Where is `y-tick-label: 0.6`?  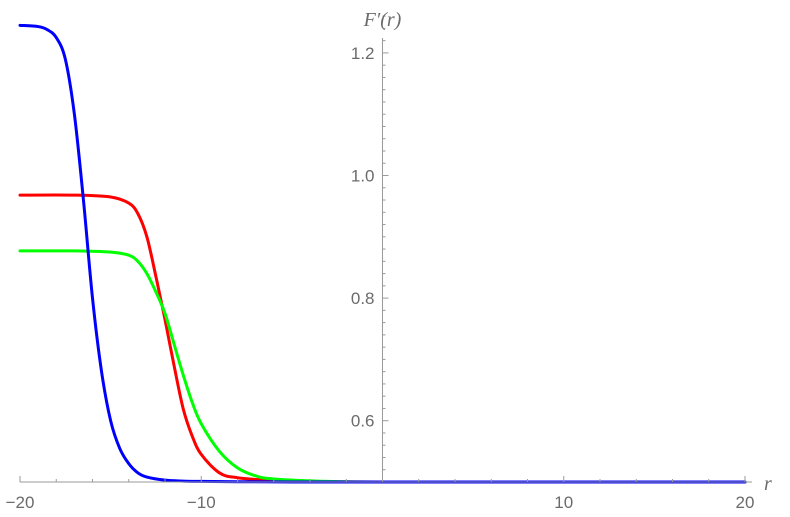 y-tick-label: 0.6 is located at coordinates (363, 421).